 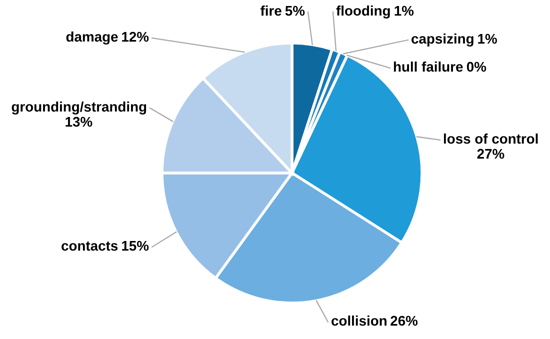 I want to click on text: 0%, so click(x=476, y=67).